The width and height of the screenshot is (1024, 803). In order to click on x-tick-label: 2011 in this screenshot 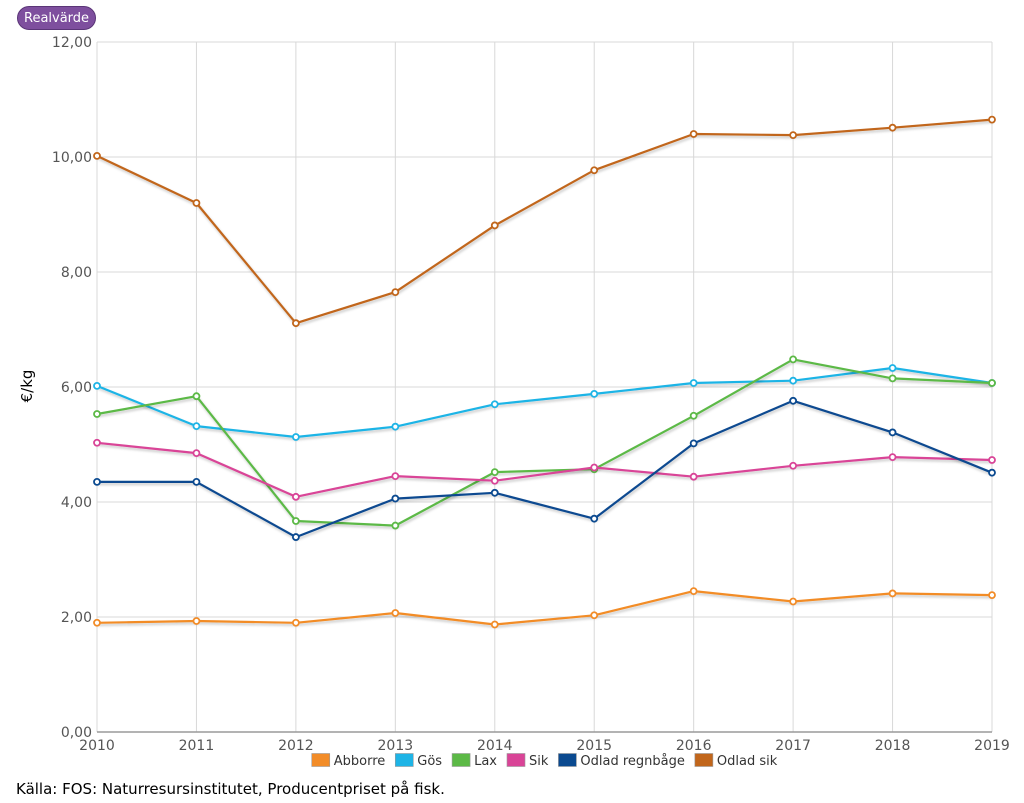, I will do `click(197, 746)`.